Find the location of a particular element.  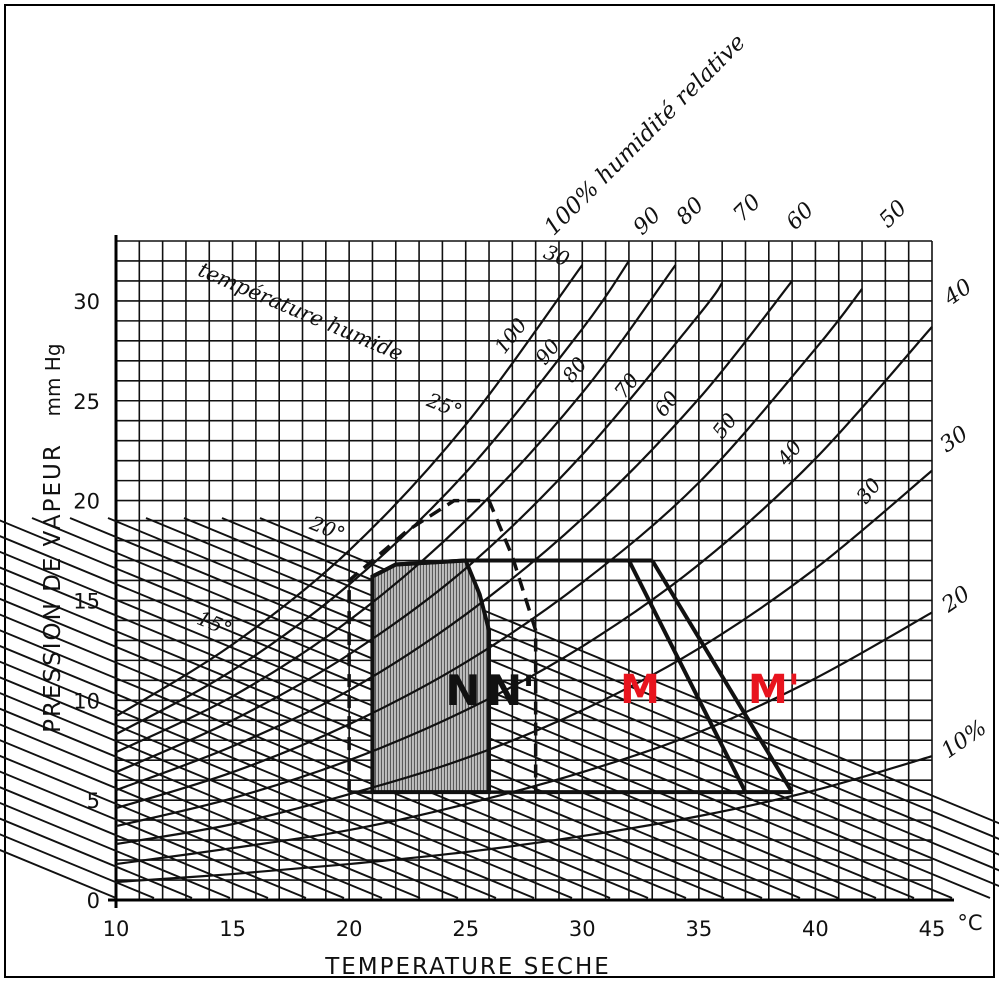

y-tick-label: 10 is located at coordinates (86, 701).